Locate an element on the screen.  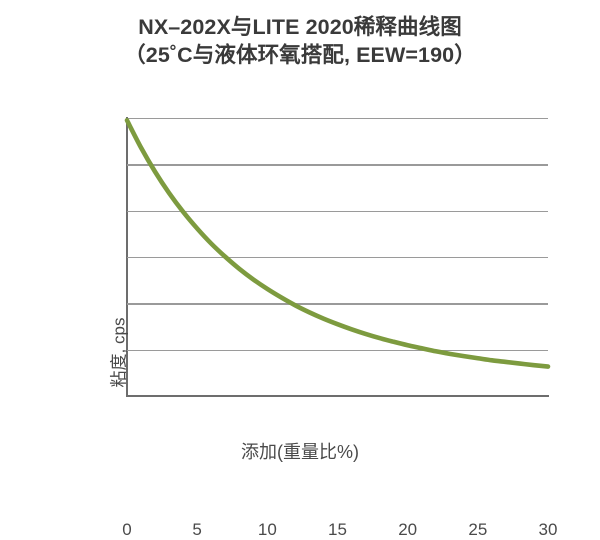
y-axis-line is located at coordinates (127, 257).